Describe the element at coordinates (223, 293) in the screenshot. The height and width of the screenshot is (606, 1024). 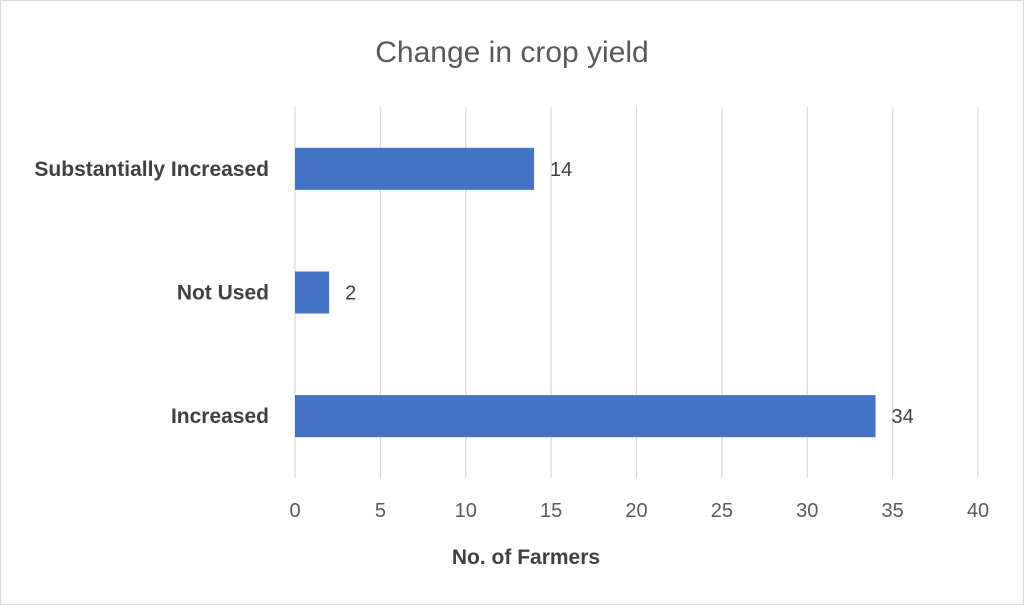
I see `category-label: Not Used` at that location.